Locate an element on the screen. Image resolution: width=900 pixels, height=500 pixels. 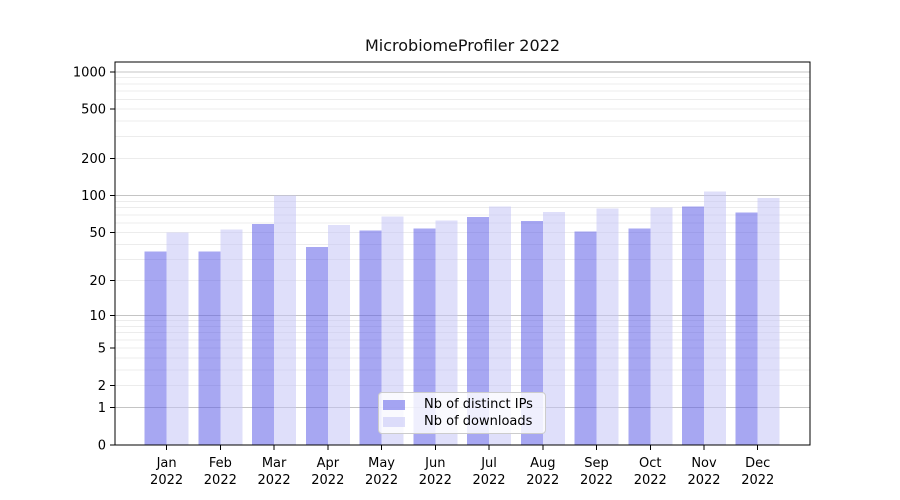
y-tick-label: 1000 is located at coordinates (89, 72).